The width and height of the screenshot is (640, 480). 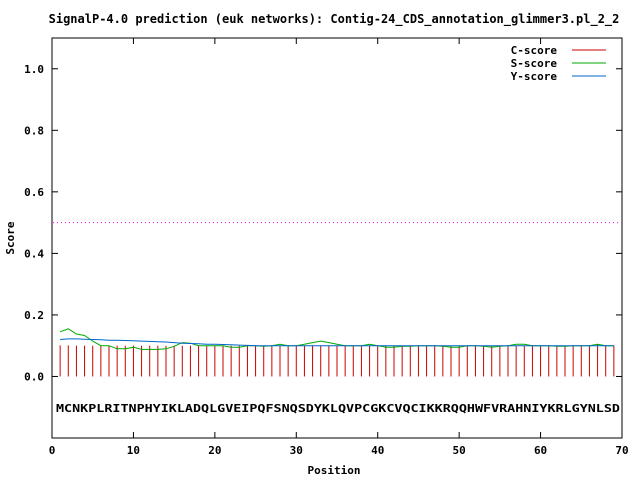 What do you see at coordinates (534, 76) in the screenshot?
I see `legend-label-y-score: Y-score` at bounding box center [534, 76].